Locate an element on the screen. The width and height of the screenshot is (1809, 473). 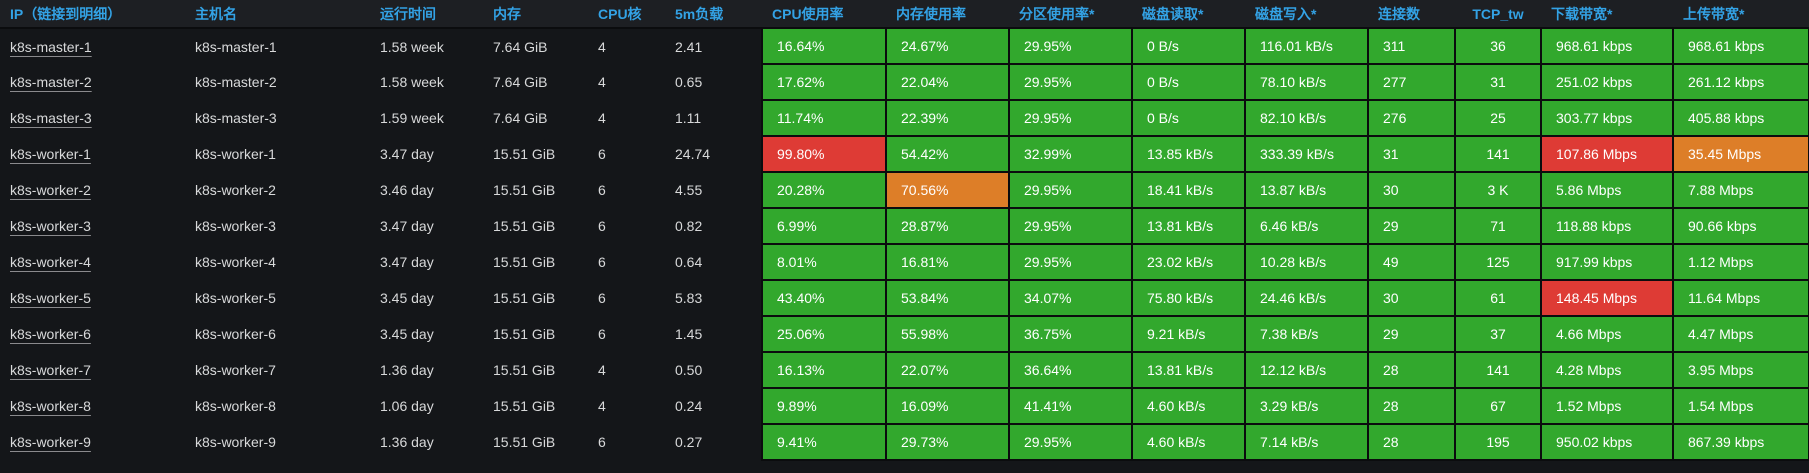
cell-disk-write: 24.46 kB/s is located at coordinates (1306, 298).